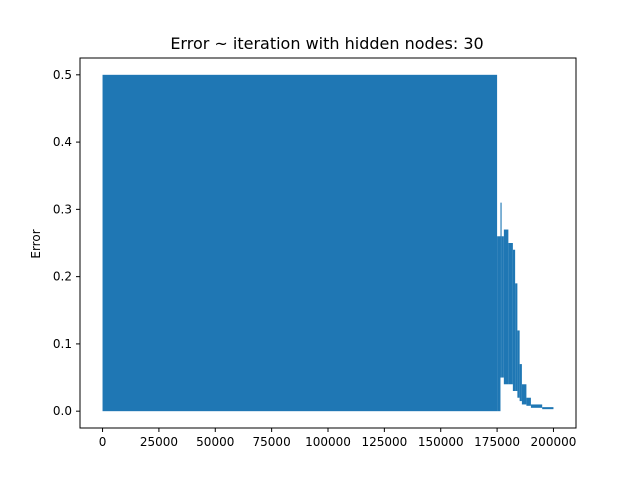  I want to click on x-tick-label: 175000, so click(497, 442).